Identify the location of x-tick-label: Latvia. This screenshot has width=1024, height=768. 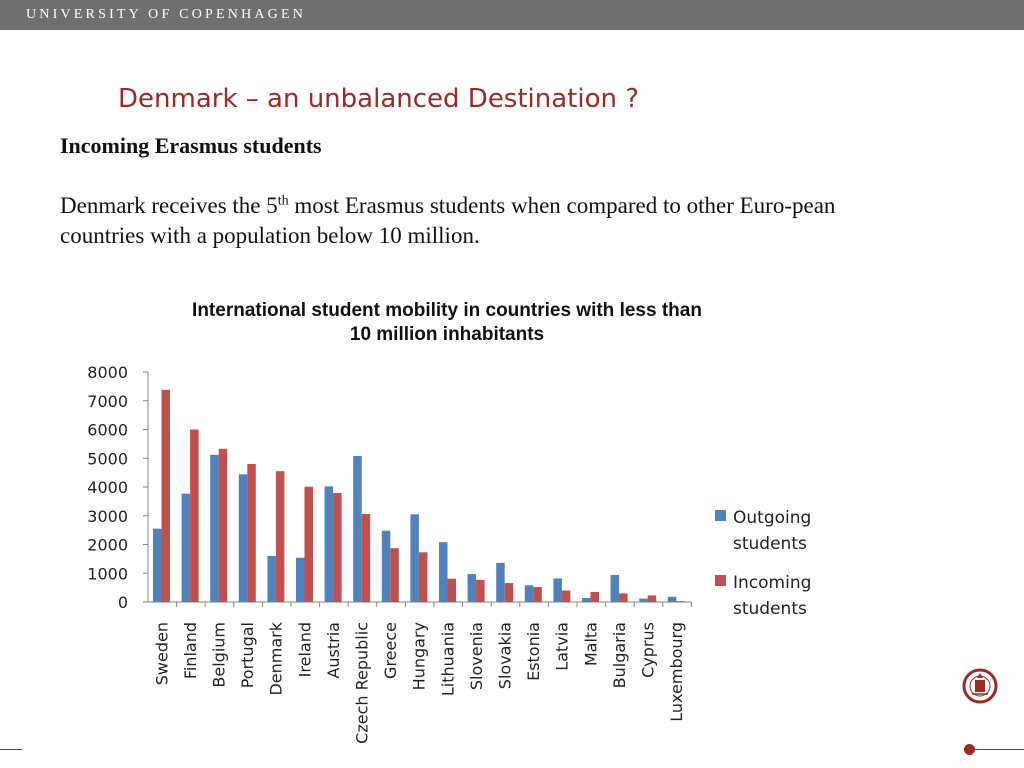
(562, 646).